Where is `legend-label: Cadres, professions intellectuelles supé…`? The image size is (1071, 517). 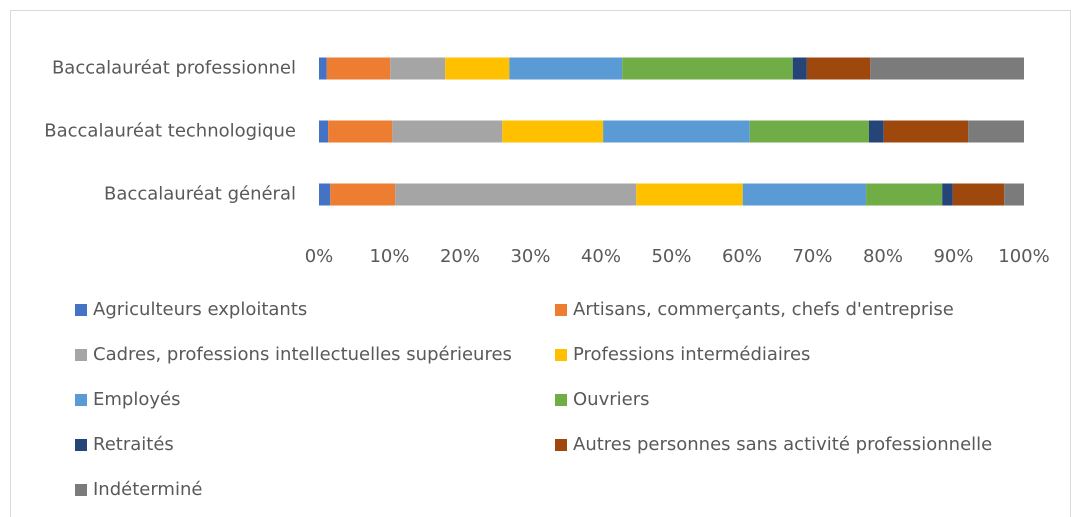
legend-label: Cadres, professions intellectuelles supé… is located at coordinates (302, 354).